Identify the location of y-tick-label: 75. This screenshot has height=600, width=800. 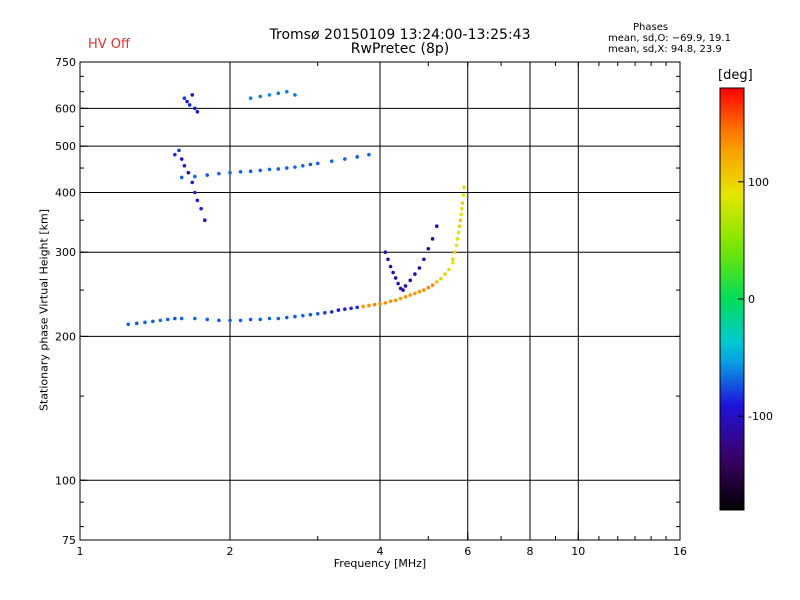
(69, 540).